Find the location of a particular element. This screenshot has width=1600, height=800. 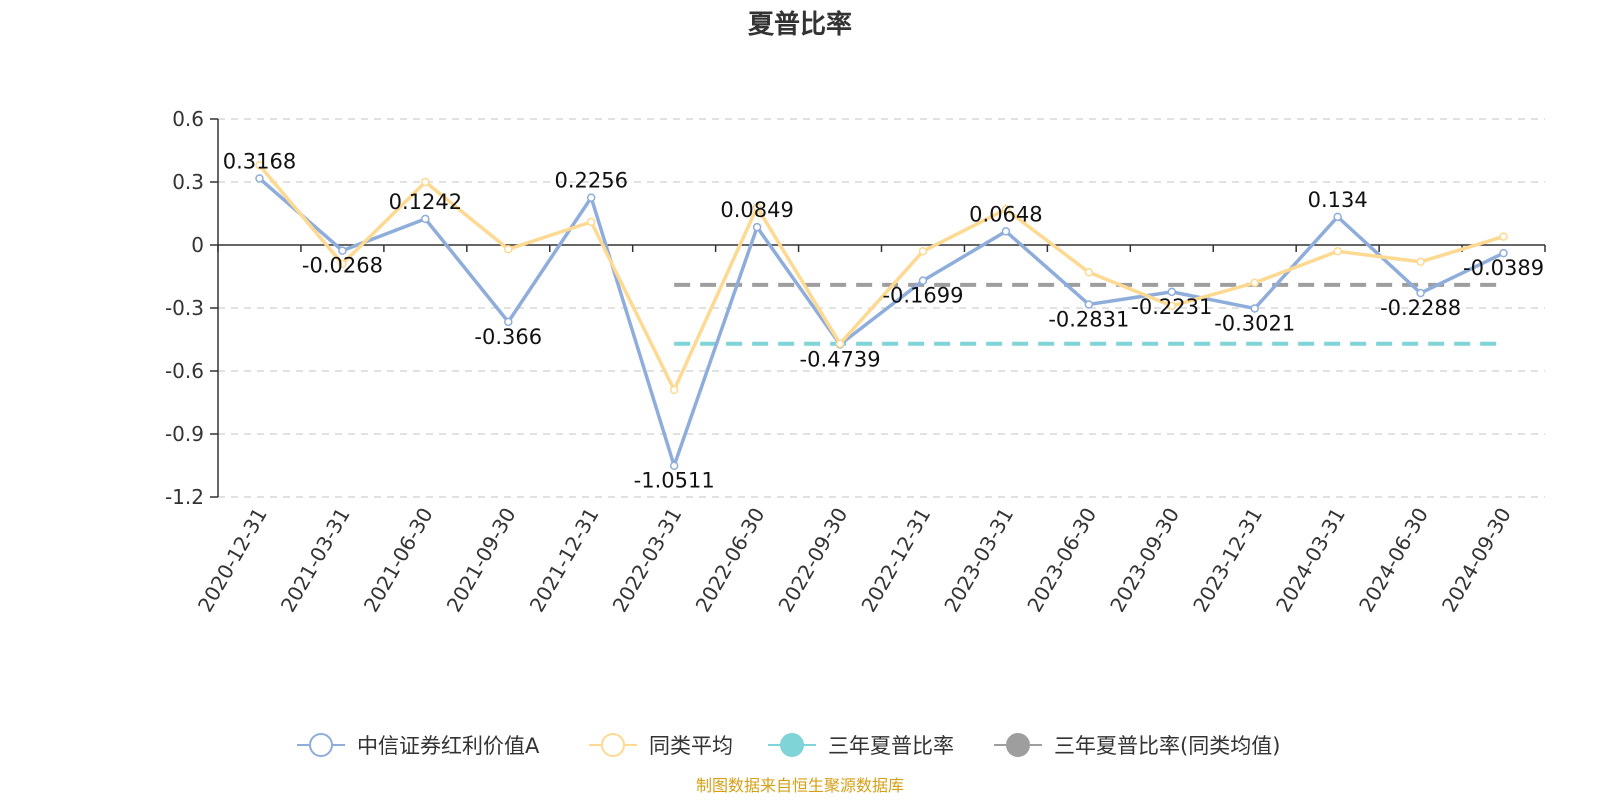

data-label: -0.0389 is located at coordinates (1503, 268).